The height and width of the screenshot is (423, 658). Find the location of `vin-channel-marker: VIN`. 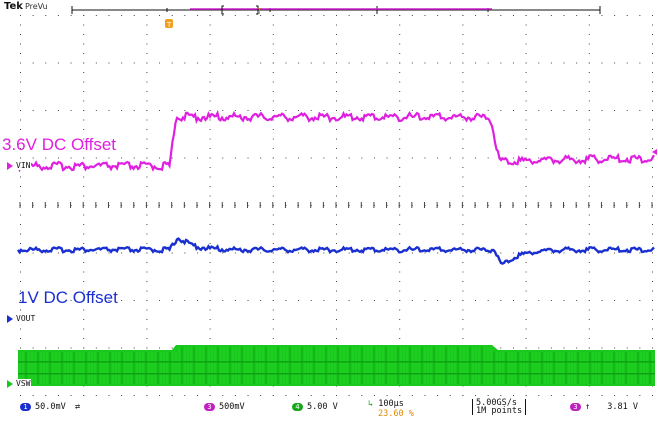

vin-channel-marker: VIN is located at coordinates (19, 165).